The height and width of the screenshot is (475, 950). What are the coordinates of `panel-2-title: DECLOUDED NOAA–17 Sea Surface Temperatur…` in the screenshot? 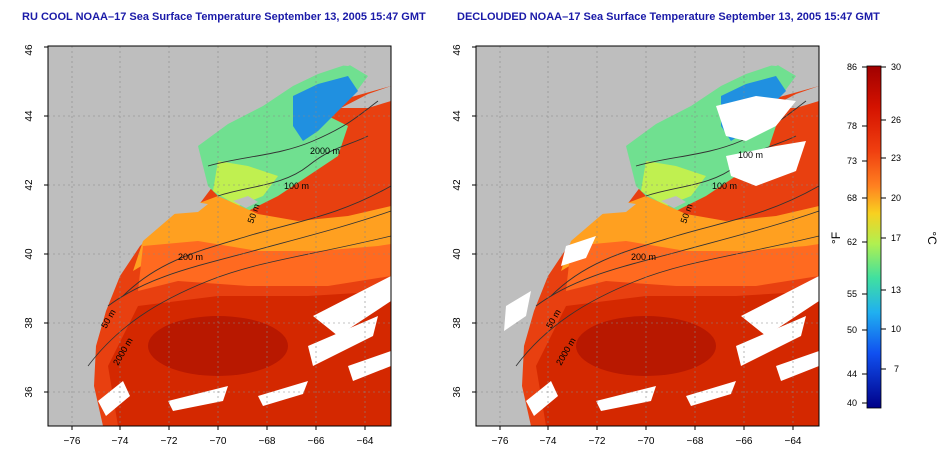 It's located at (668, 17).